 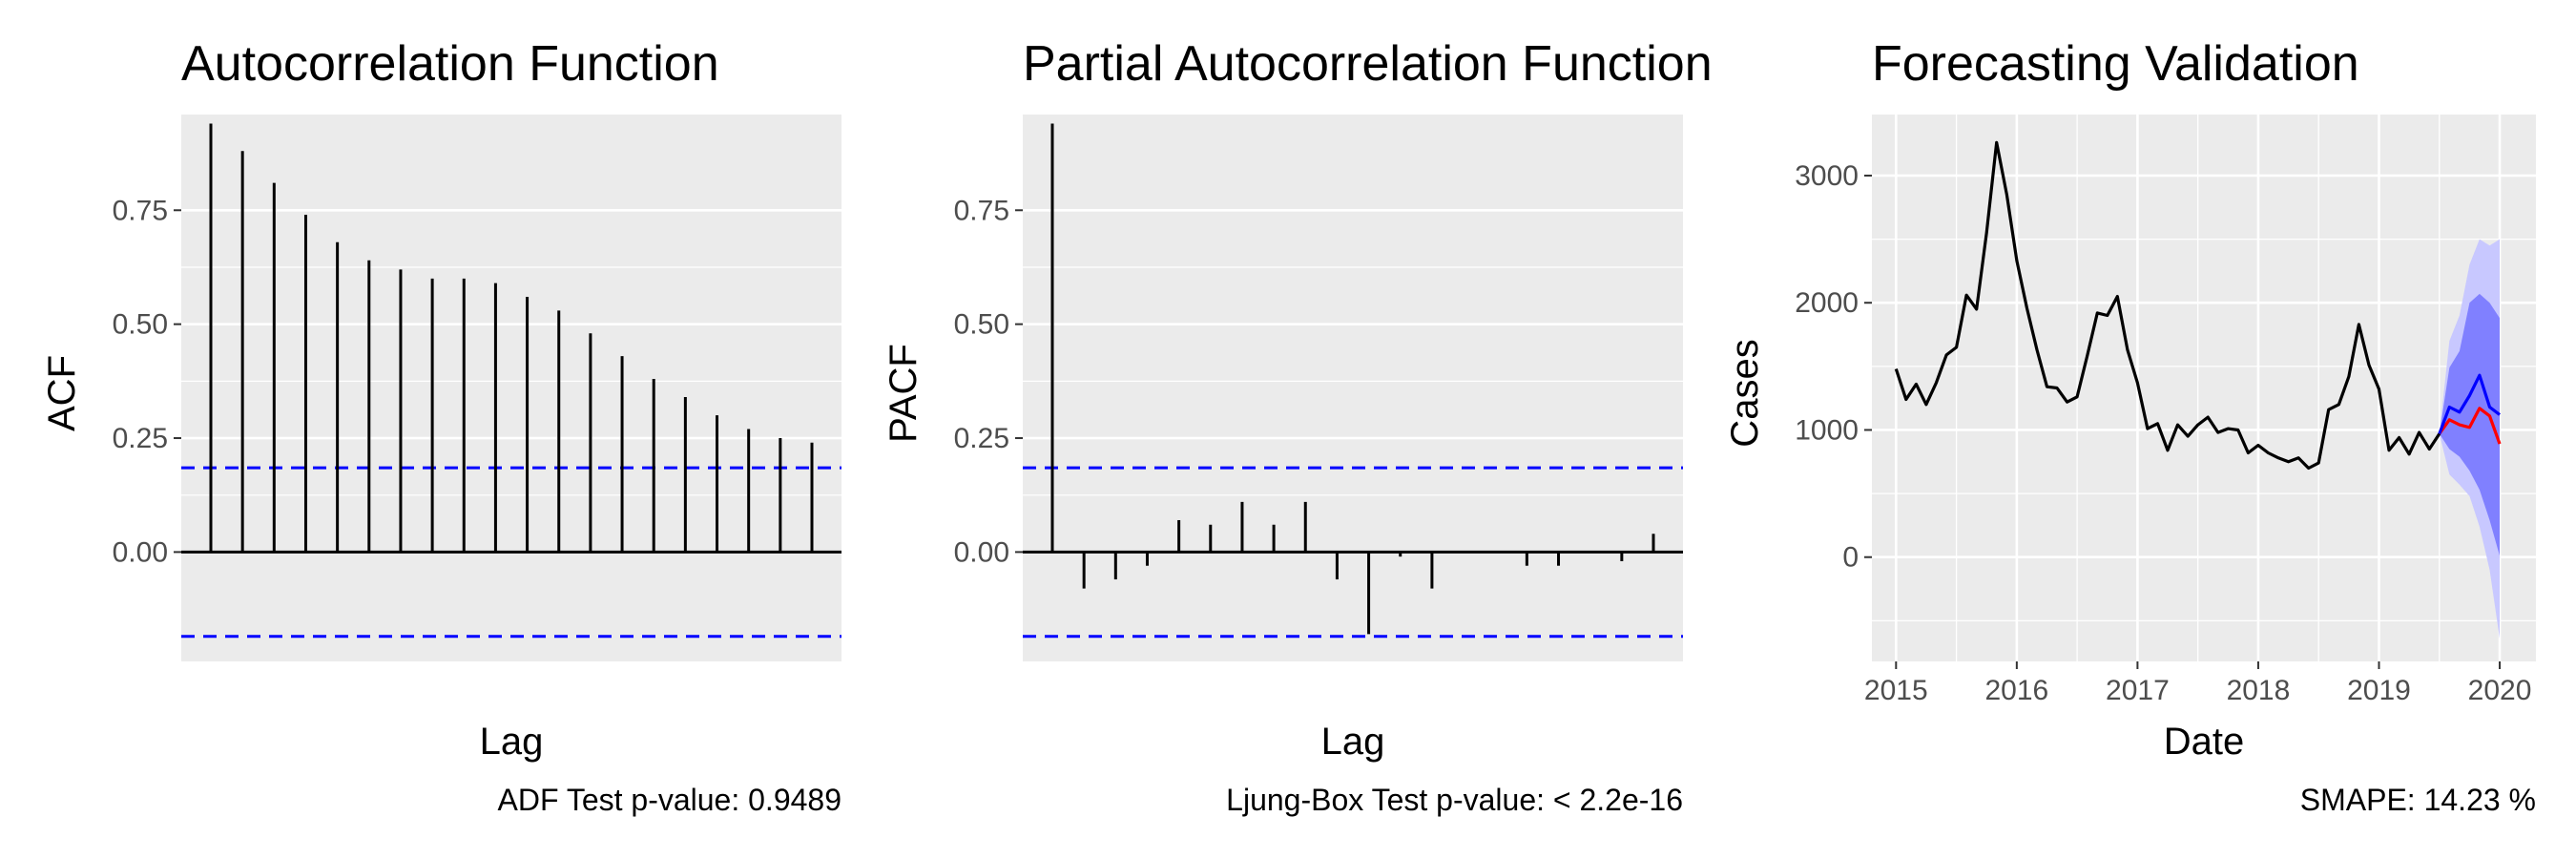 I want to click on forecast-xlabel: Date, so click(x=2204, y=742).